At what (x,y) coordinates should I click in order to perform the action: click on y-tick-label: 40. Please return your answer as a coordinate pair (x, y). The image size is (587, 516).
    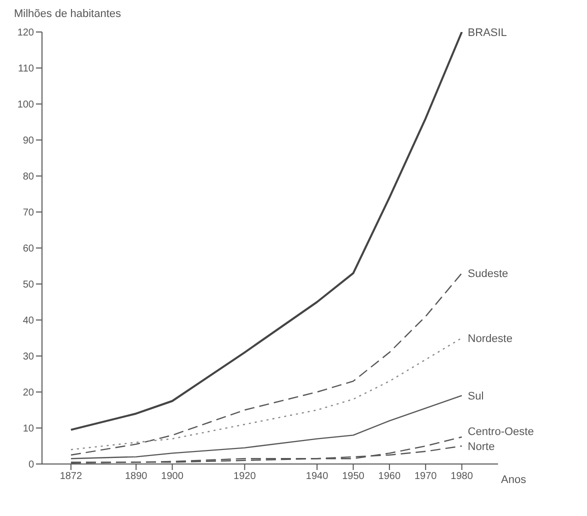
    Looking at the image, I should click on (28, 321).